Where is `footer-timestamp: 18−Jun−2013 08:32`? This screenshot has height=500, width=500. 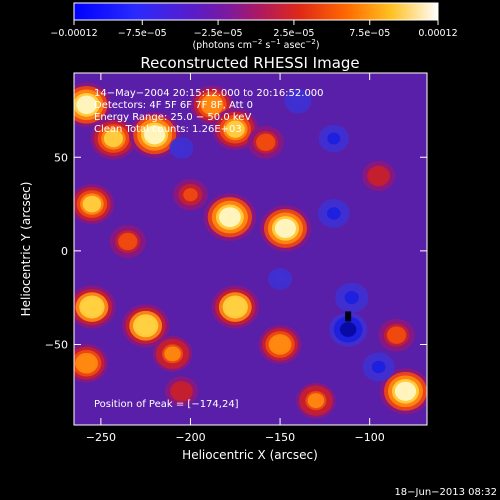 footer-timestamp: 18−Jun−2013 08:32 is located at coordinates (445, 492).